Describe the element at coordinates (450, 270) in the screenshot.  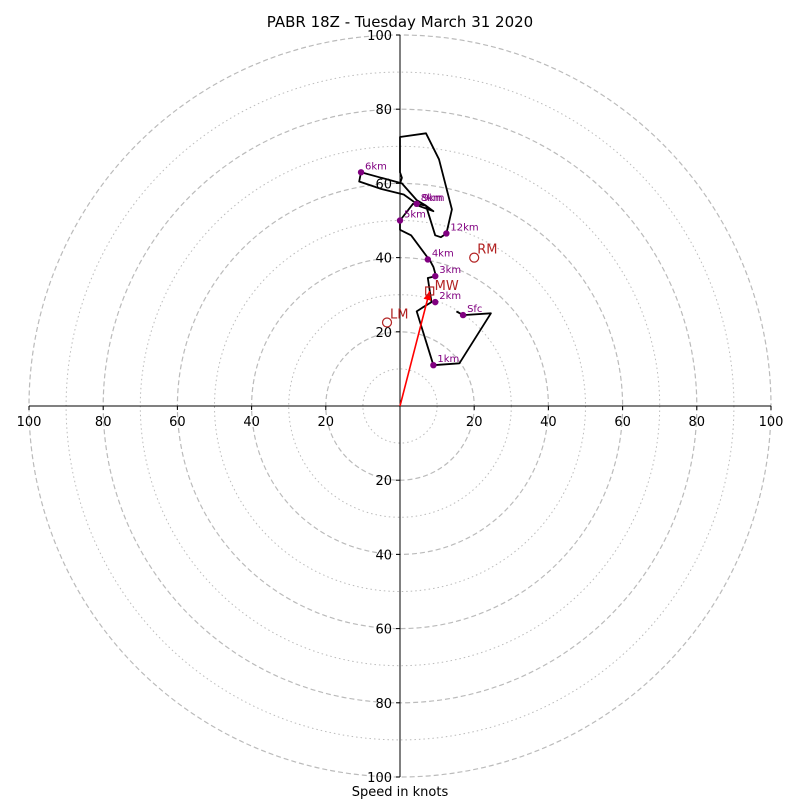
I see `level-label-3km: 3km` at that location.